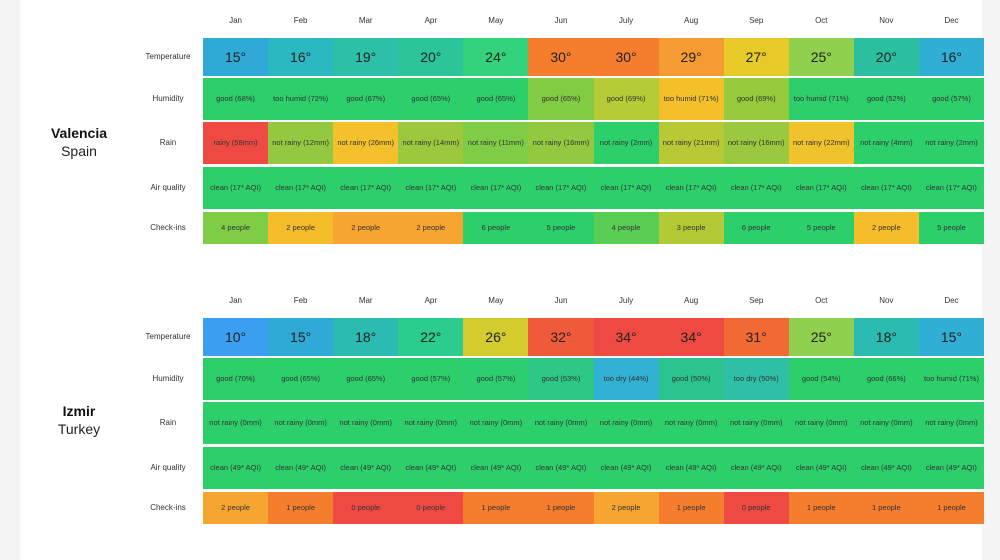 This screenshot has height=560, width=1000. I want to click on temperature-cell: 27°, so click(756, 57).